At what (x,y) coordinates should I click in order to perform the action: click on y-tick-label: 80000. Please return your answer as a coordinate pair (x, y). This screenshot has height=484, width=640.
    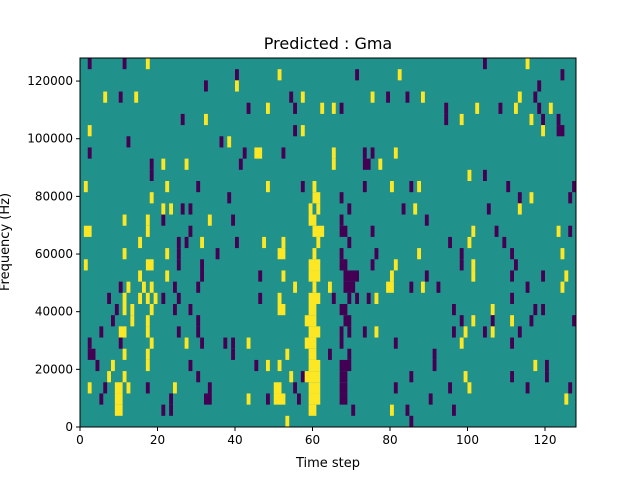
    Looking at the image, I should click on (54, 196).